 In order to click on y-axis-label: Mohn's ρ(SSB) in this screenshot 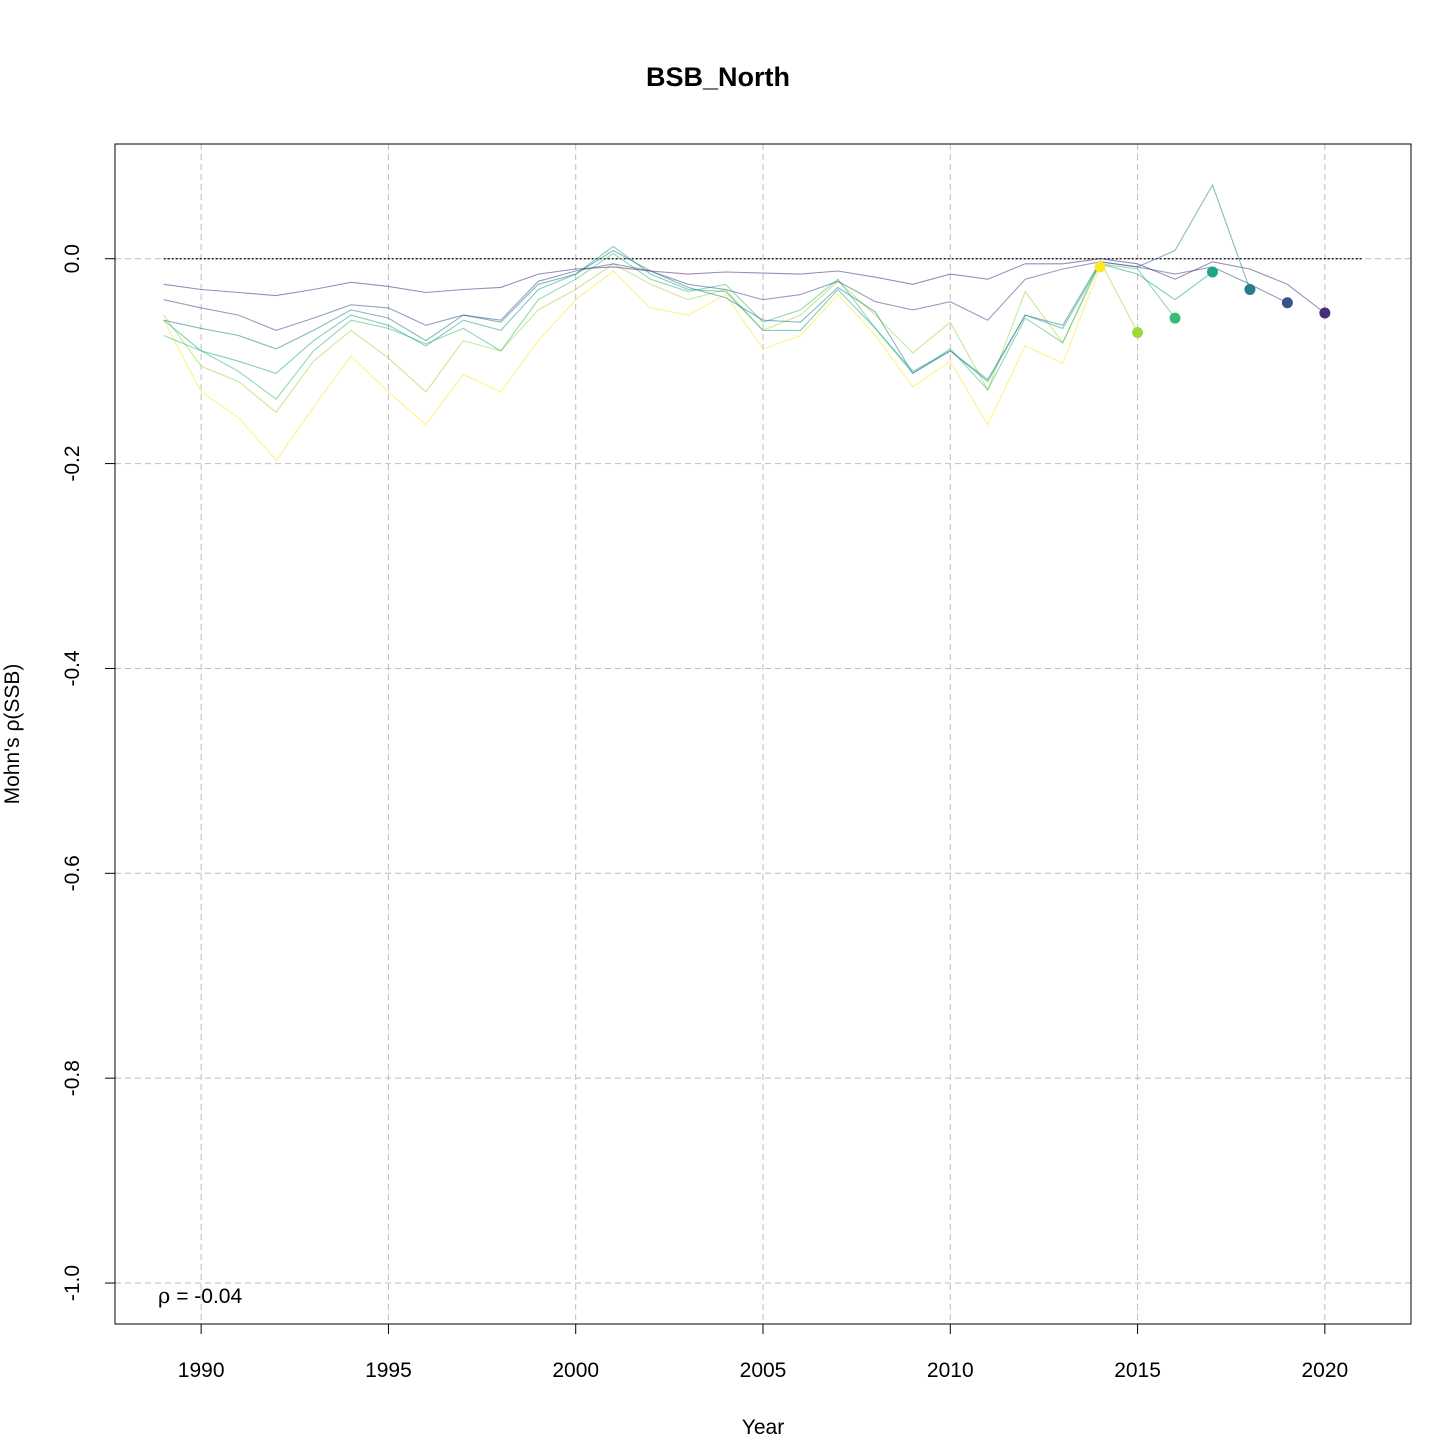, I will do `click(12, 734)`.